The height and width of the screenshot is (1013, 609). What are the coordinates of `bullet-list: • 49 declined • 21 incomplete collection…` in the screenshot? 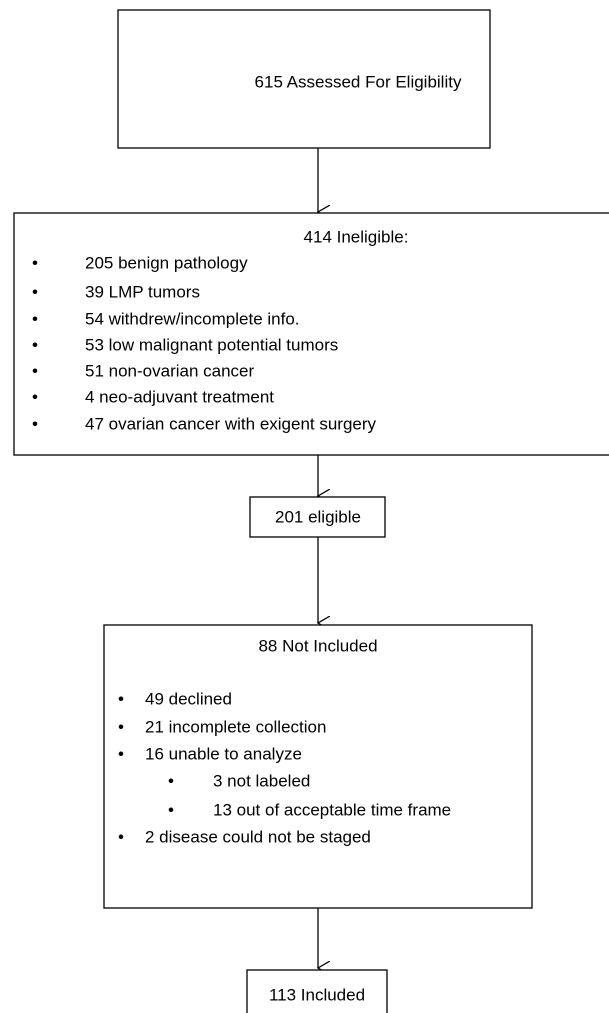 It's located at (284, 767).